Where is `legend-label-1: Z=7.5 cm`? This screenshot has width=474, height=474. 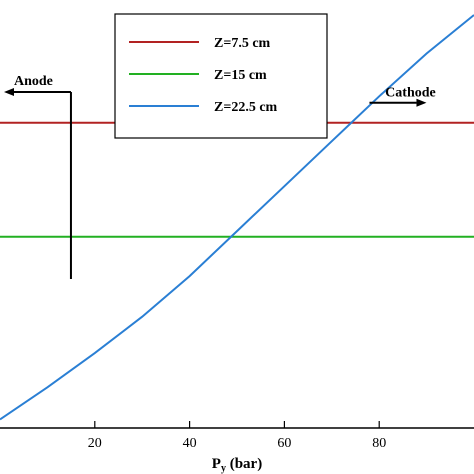 legend-label-1: Z=7.5 cm is located at coordinates (242, 43).